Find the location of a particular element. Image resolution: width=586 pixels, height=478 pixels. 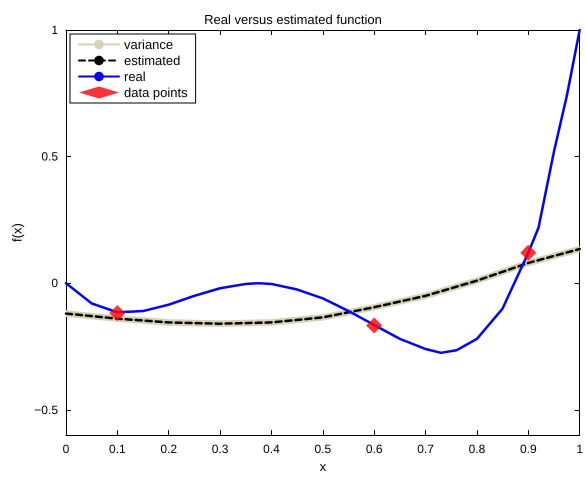

x-tick-label: 0.3 is located at coordinates (220, 449).